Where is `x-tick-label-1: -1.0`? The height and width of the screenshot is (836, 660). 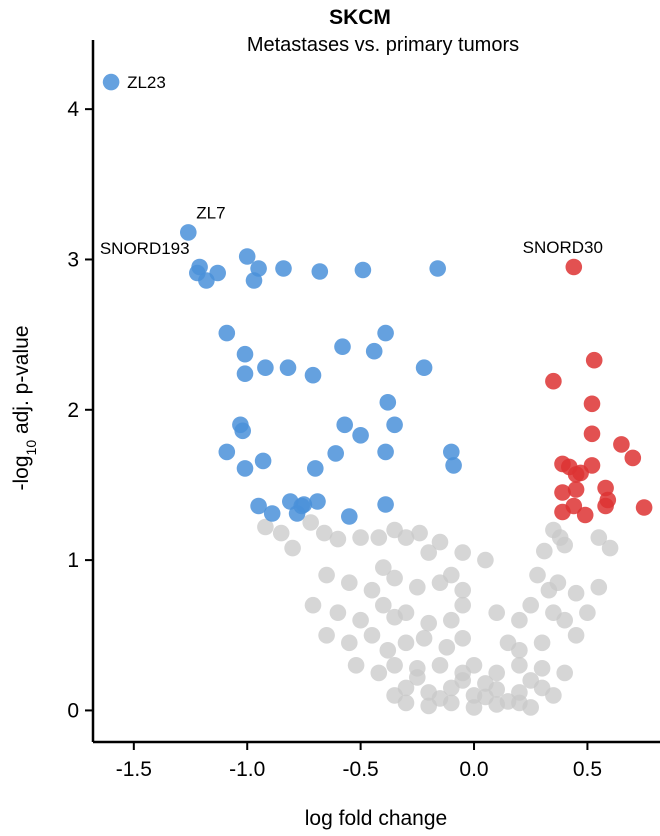
x-tick-label-1: -1.0 is located at coordinates (247, 769).